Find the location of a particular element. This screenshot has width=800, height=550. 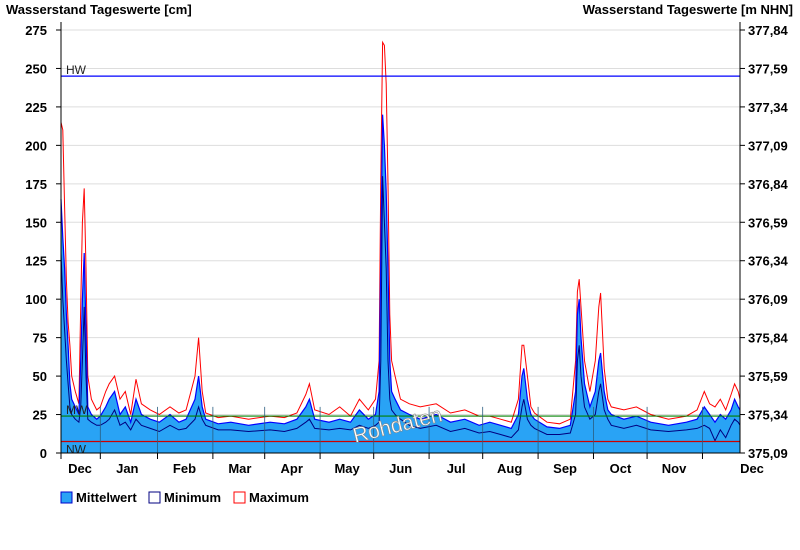

x-tick-label: Sep is located at coordinates (565, 468).